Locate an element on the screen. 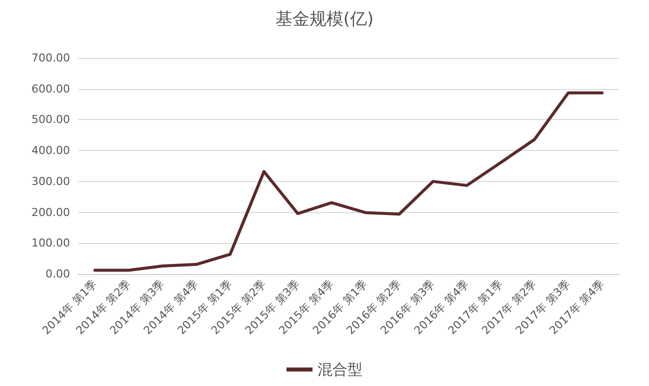 Image resolution: width=649 pixels, height=386 pixels. y-tick-label: 200.00 is located at coordinates (51, 212).